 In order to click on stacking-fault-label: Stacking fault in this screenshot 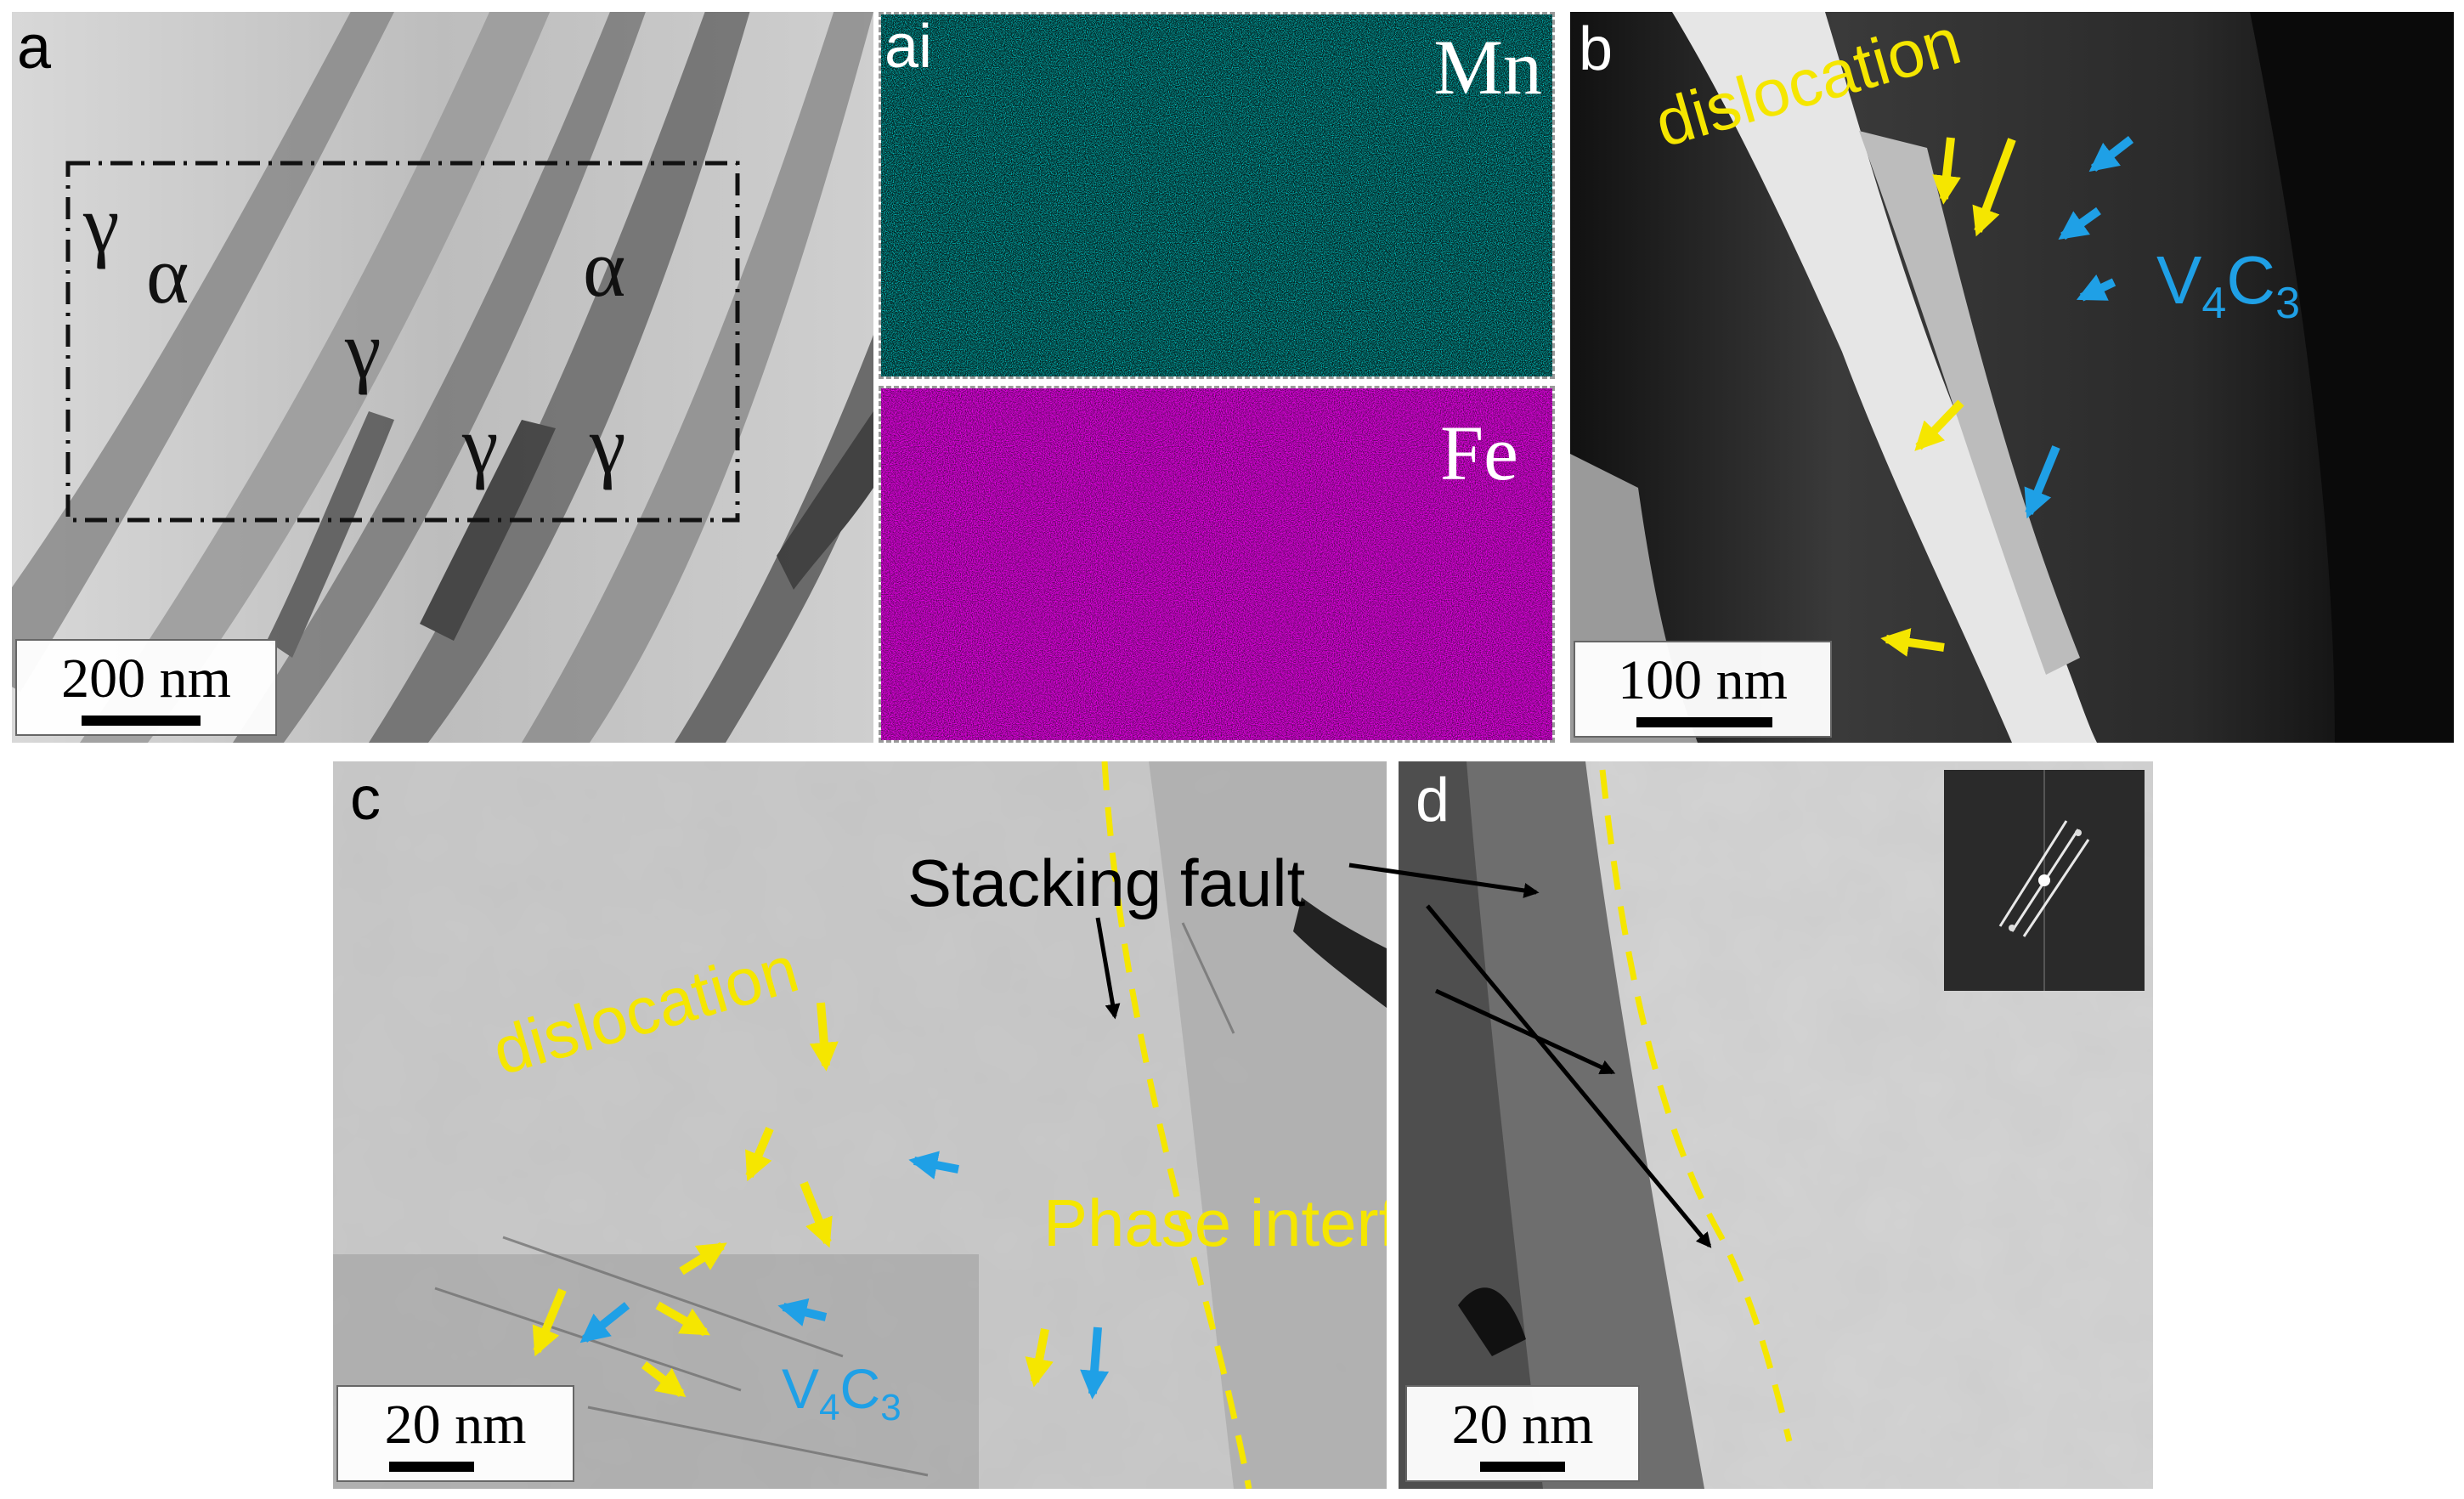, I will do `click(1106, 883)`.